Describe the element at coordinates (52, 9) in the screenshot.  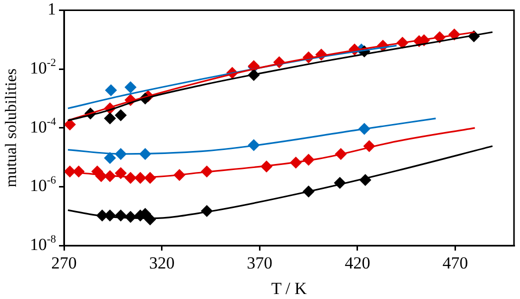
I see `y-tick-label: 1` at that location.